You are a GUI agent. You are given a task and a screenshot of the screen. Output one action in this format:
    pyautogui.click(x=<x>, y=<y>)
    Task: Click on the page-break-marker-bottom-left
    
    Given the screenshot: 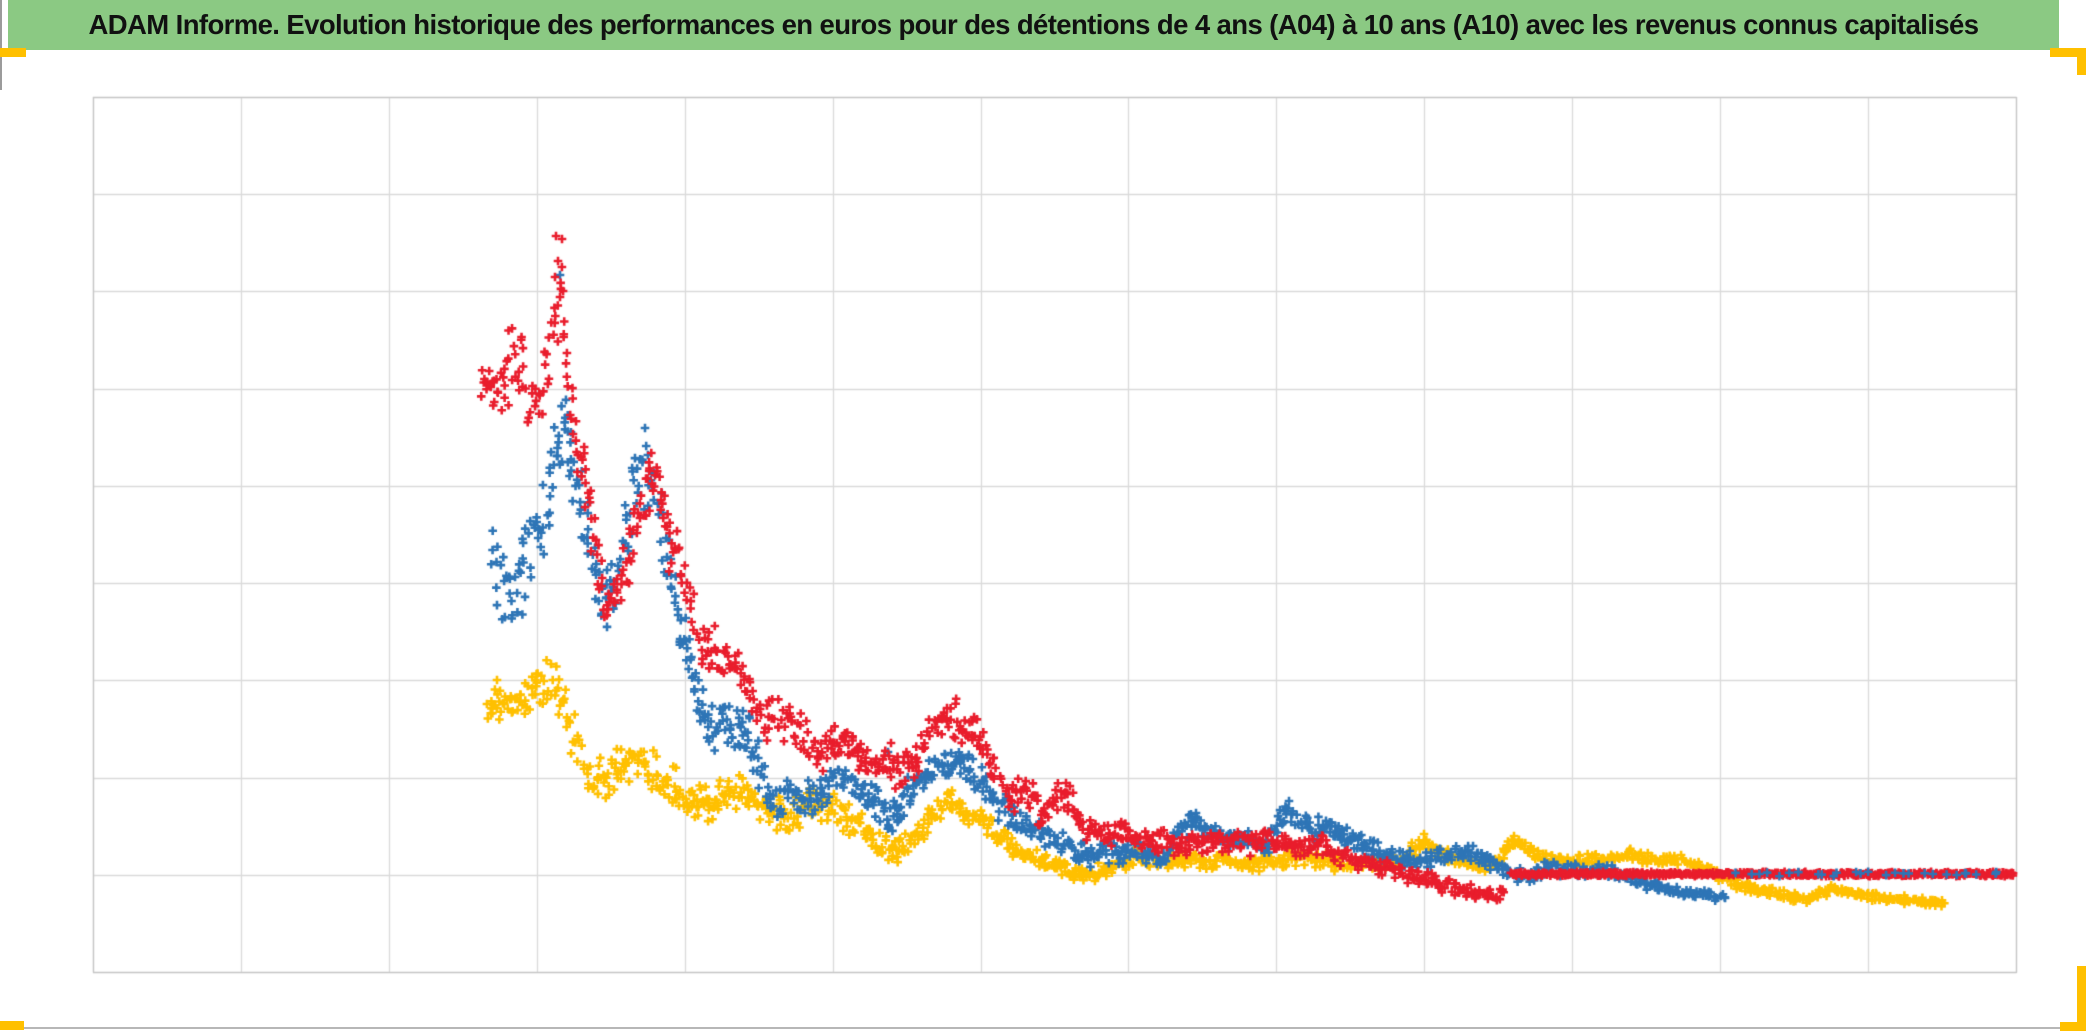 What is the action you would take?
    pyautogui.click(x=12, y=1025)
    